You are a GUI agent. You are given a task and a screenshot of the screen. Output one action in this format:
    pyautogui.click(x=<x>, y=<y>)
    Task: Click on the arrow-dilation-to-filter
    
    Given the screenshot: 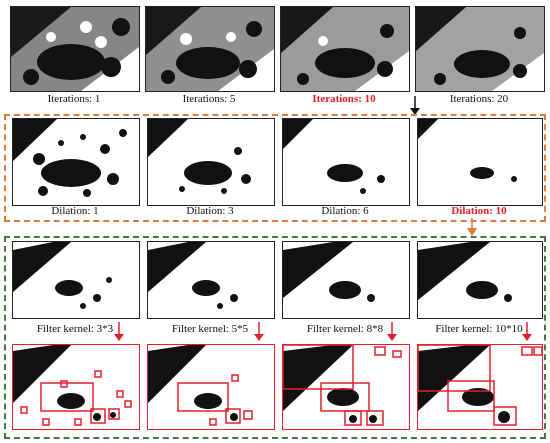 What is the action you would take?
    pyautogui.click(x=472, y=227)
    